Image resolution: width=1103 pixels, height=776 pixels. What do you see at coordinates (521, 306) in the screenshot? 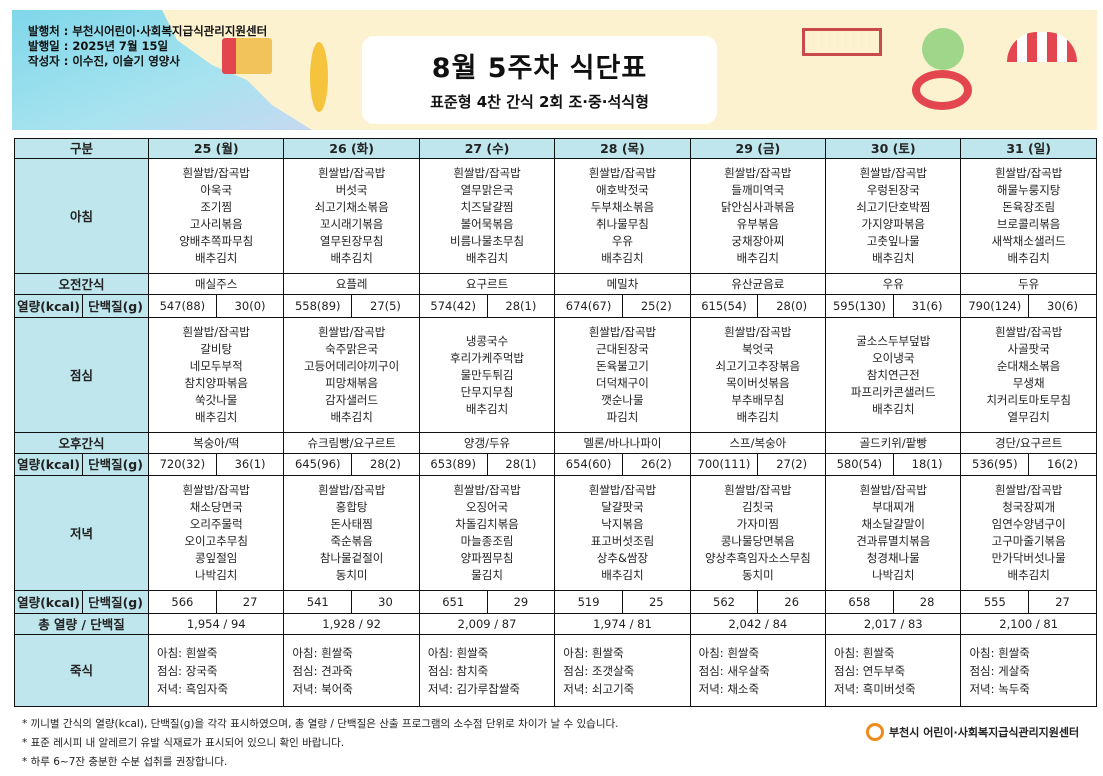
I see `protein-value: 28(1)` at bounding box center [521, 306].